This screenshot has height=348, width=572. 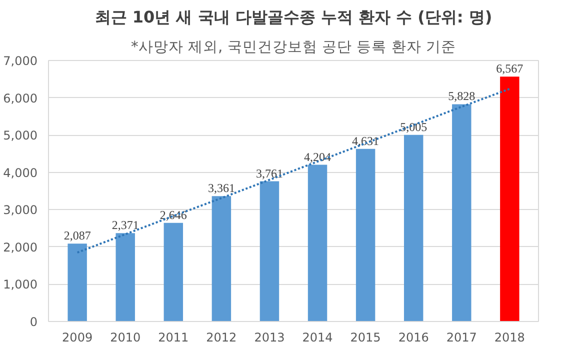 I want to click on y-tick-label: 1,000, so click(x=20, y=285).